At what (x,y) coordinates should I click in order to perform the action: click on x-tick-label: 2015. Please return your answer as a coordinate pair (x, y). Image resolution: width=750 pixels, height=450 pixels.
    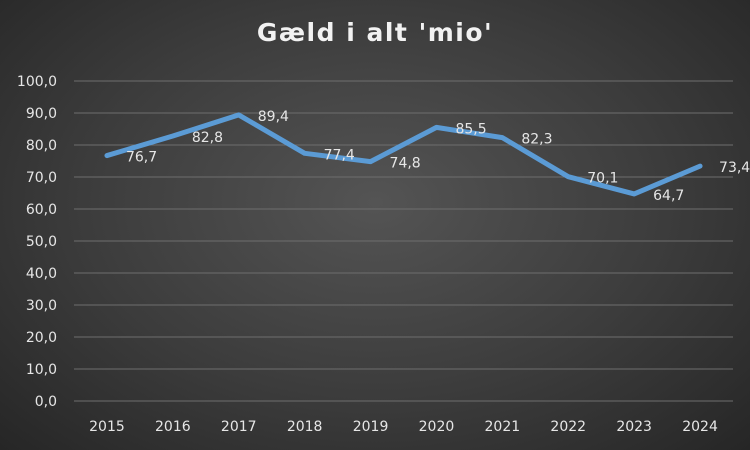
    Looking at the image, I should click on (107, 427).